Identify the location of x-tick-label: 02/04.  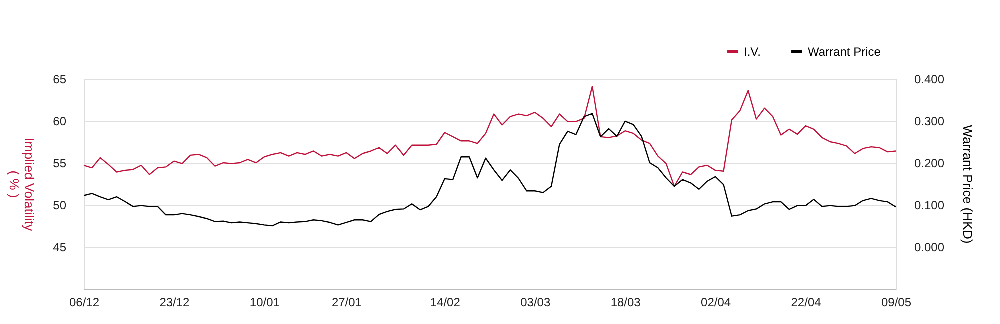
(716, 303).